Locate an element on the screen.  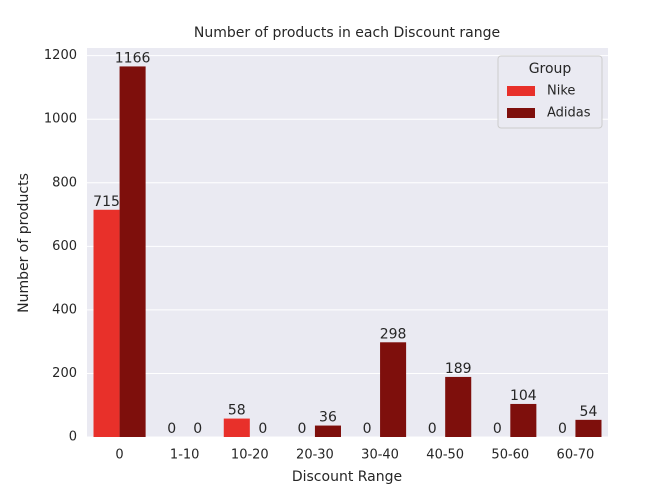
y-tick-label: 800 is located at coordinates (64, 182).